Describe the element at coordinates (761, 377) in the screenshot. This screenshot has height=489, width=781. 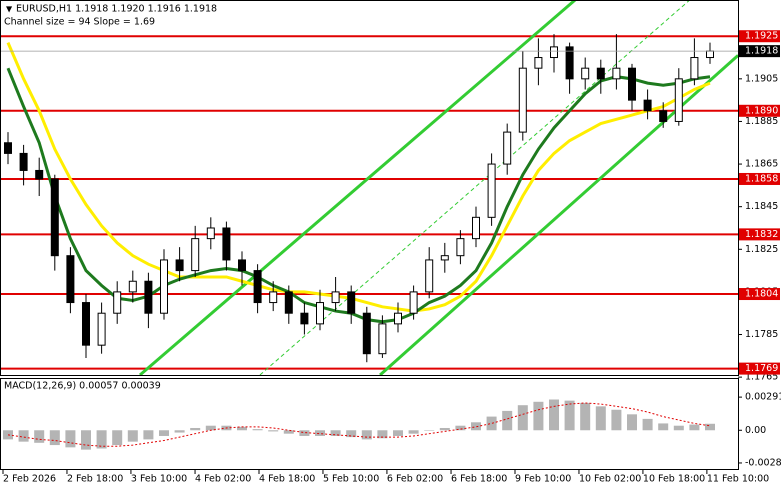
I see `y-tick-label: 1.1765` at that location.